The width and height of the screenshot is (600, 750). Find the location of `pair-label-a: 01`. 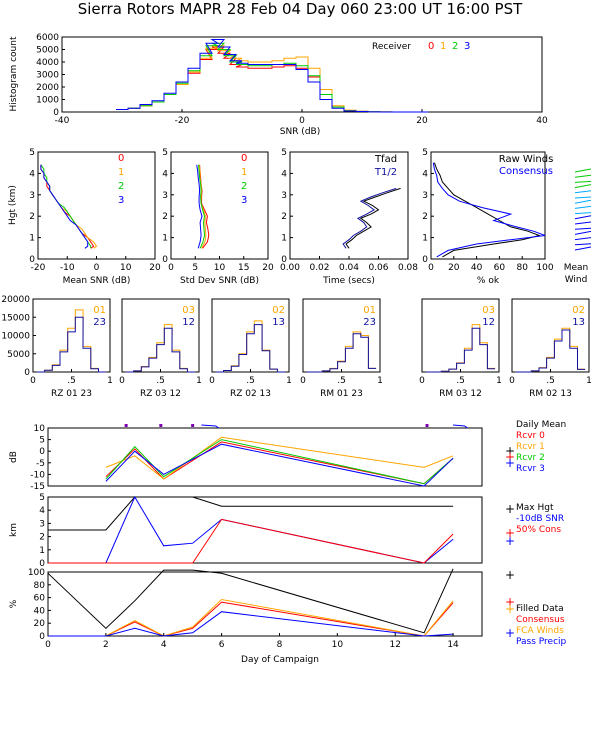

pair-label-a: 01 is located at coordinates (369, 310).